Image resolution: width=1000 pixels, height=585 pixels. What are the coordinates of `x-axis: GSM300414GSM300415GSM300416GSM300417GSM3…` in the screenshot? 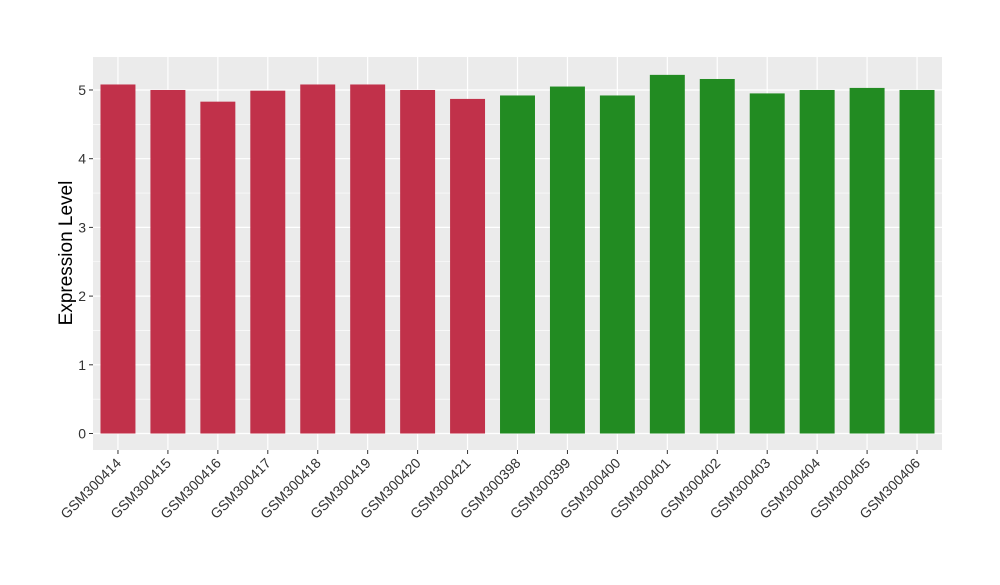 It's located at (490, 486).